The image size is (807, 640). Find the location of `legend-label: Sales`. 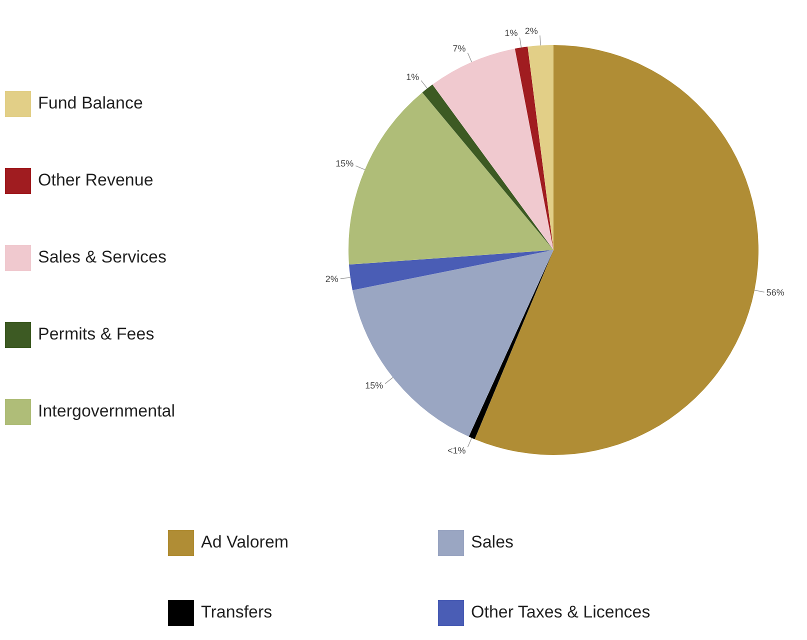

legend-label: Sales is located at coordinates (492, 542).